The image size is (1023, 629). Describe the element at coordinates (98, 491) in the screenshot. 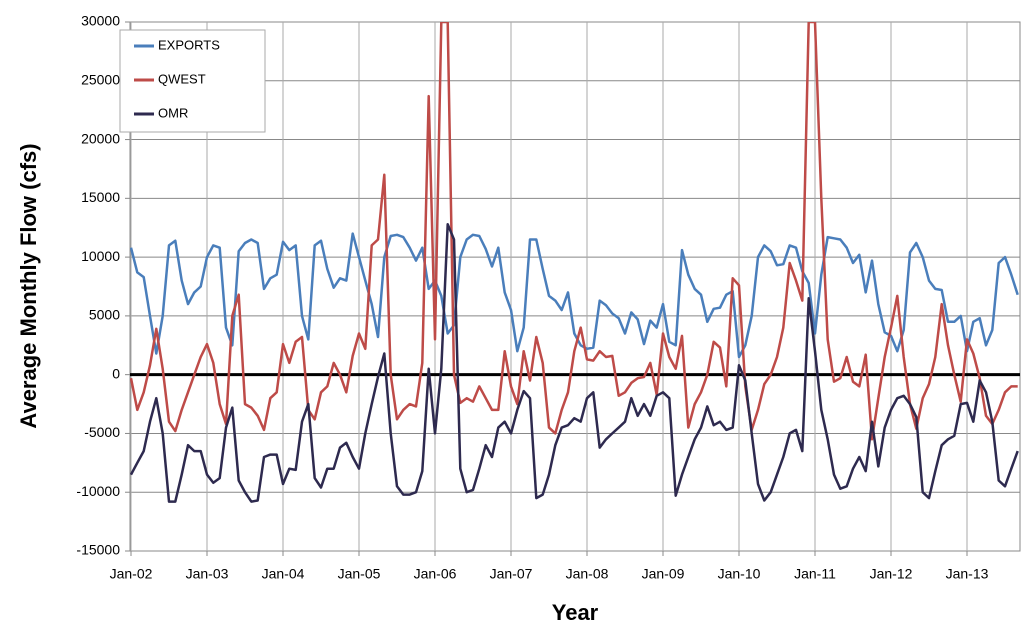

I see `y-tick-label: -10000` at that location.